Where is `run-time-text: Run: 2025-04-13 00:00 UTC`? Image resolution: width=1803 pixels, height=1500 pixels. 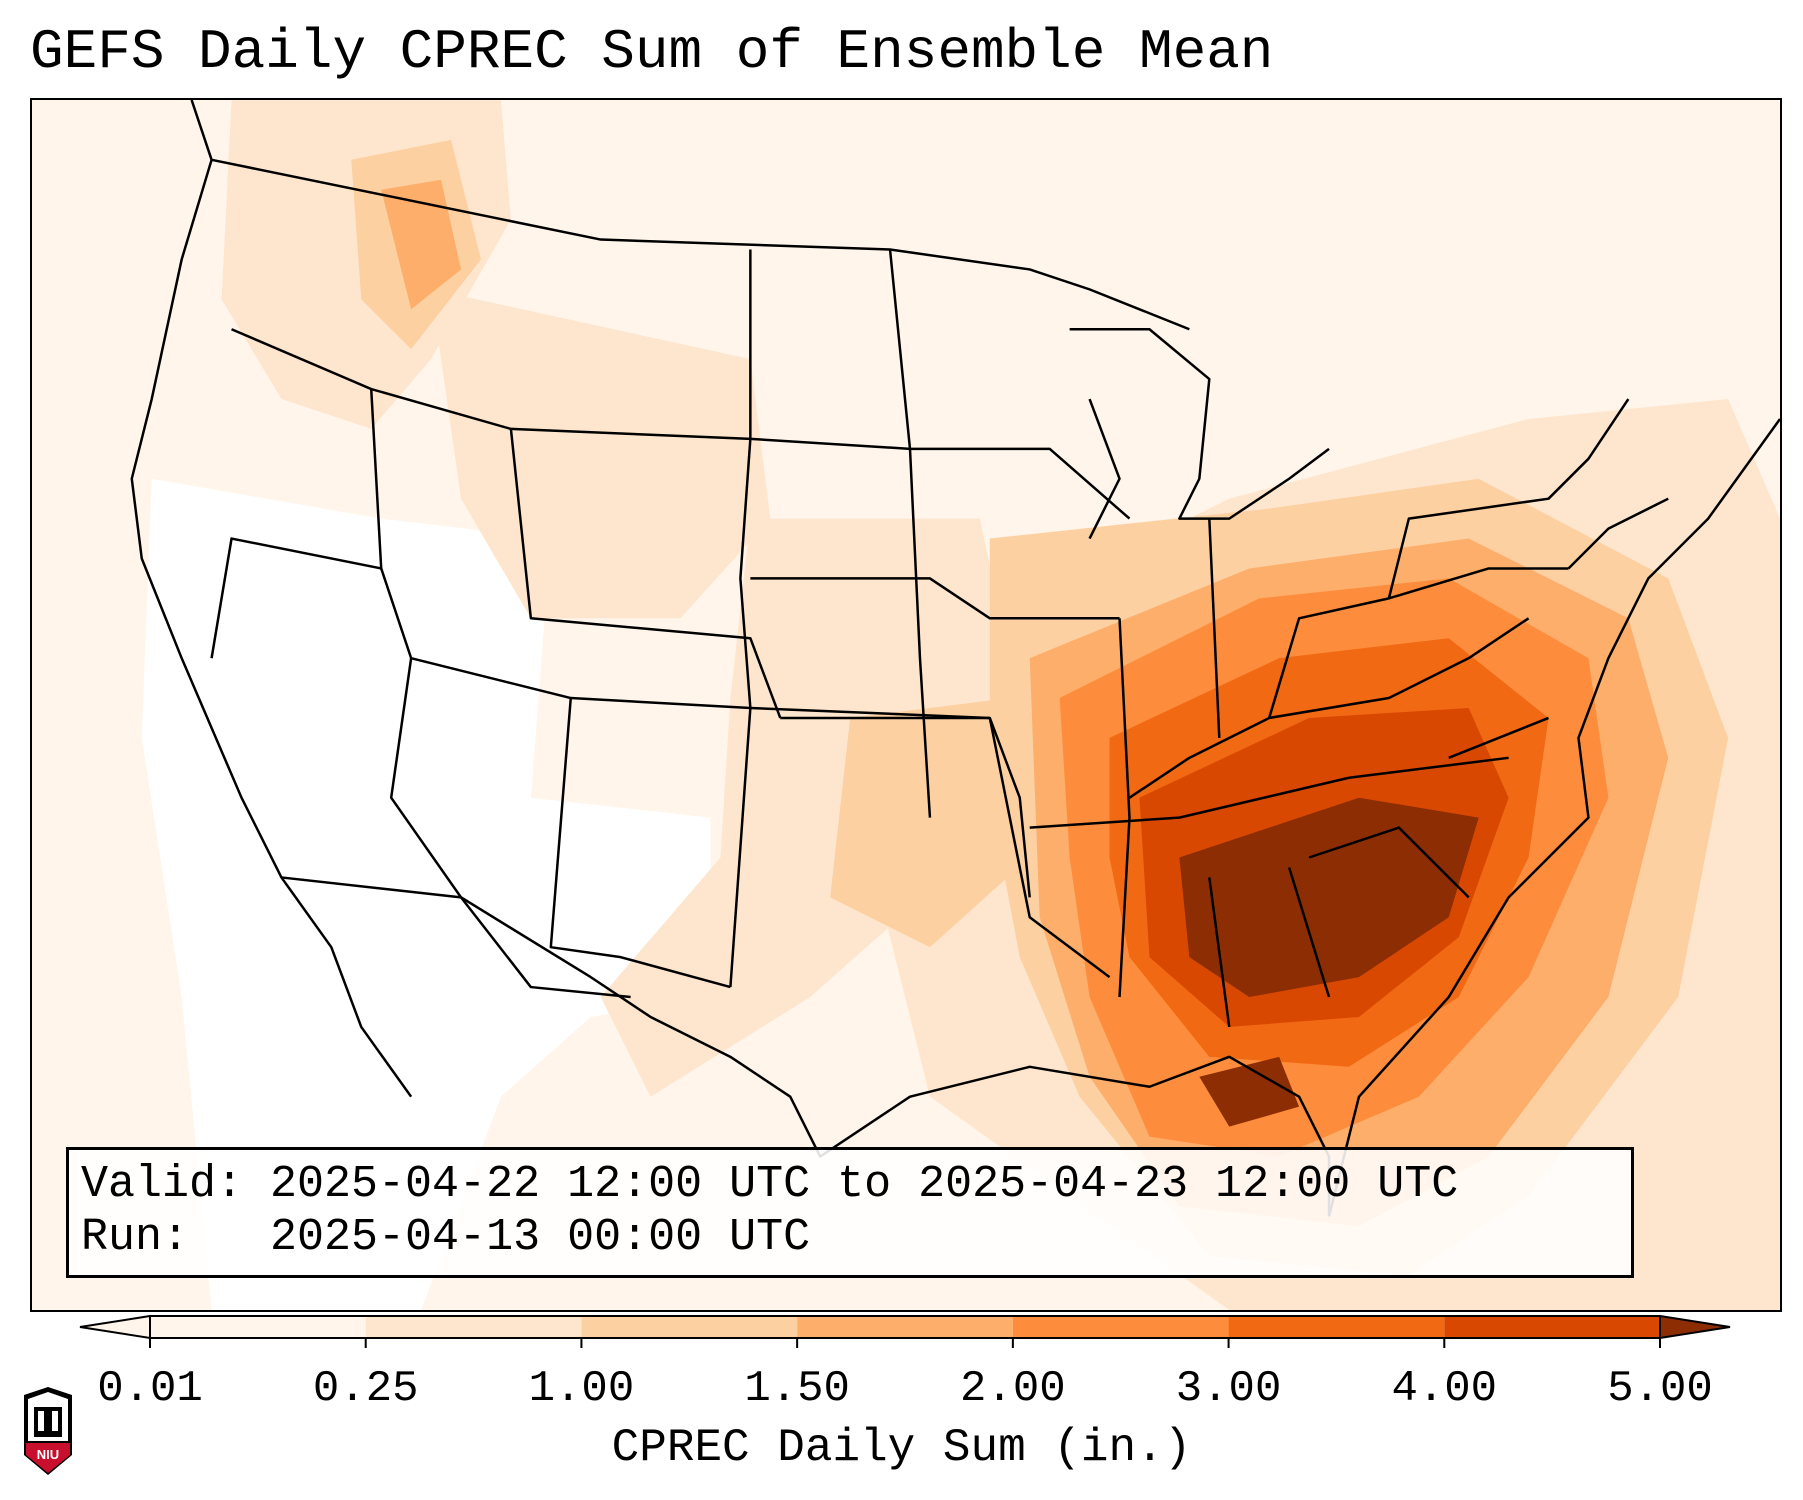
run-time-text: Run: 2025-04-13 00:00 UTC is located at coordinates (446, 1237).